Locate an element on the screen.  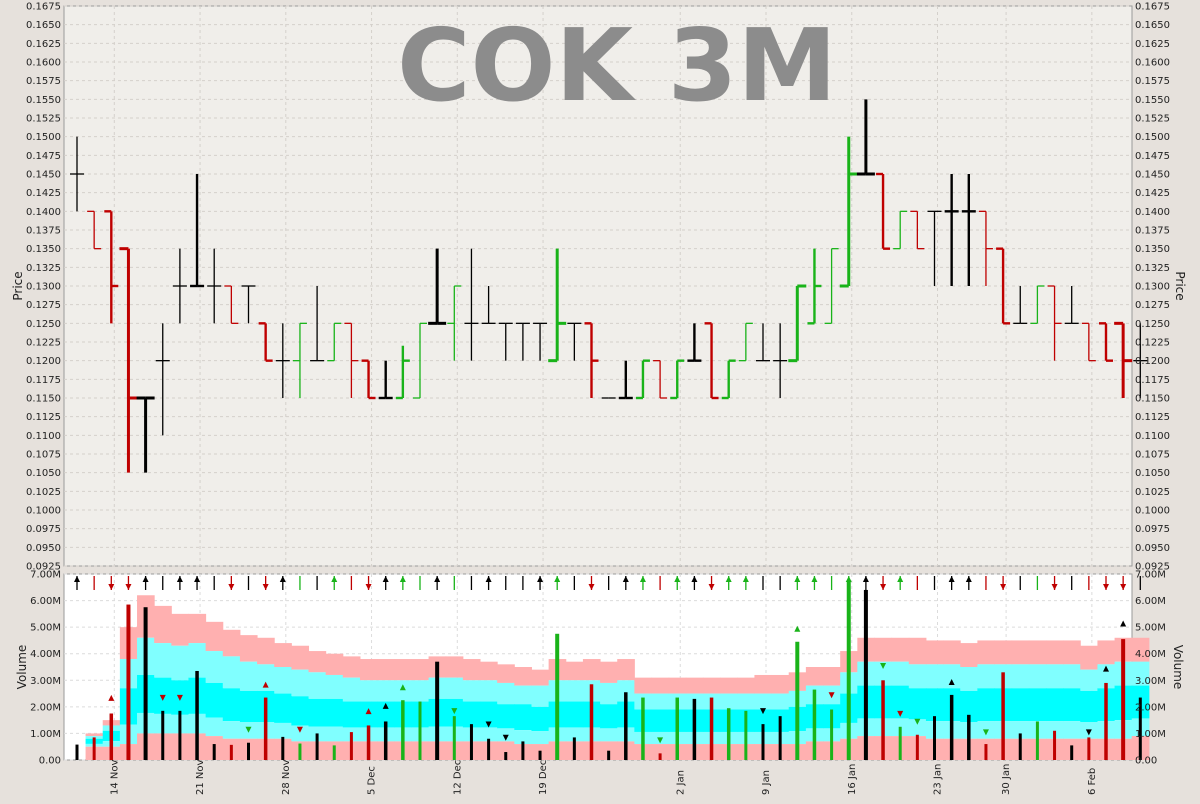
price-tick-label-right: 0.1425 is located at coordinates (1152, 193).